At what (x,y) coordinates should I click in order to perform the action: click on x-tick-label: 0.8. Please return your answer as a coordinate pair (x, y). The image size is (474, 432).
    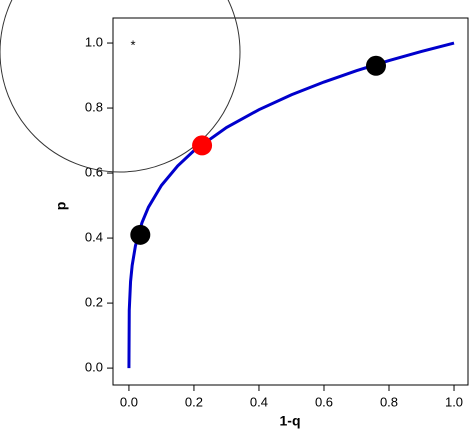
    Looking at the image, I should click on (389, 401).